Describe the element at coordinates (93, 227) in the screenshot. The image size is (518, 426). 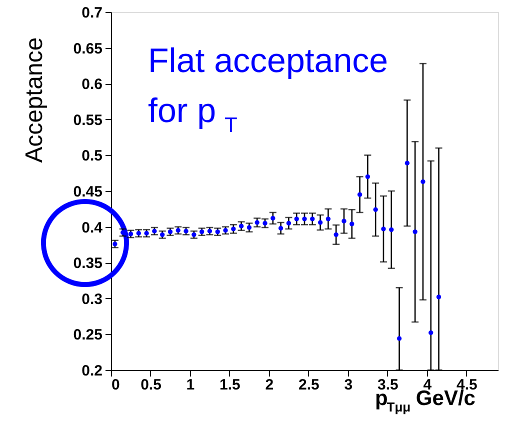
I see `y-tick-label: 0.4` at that location.